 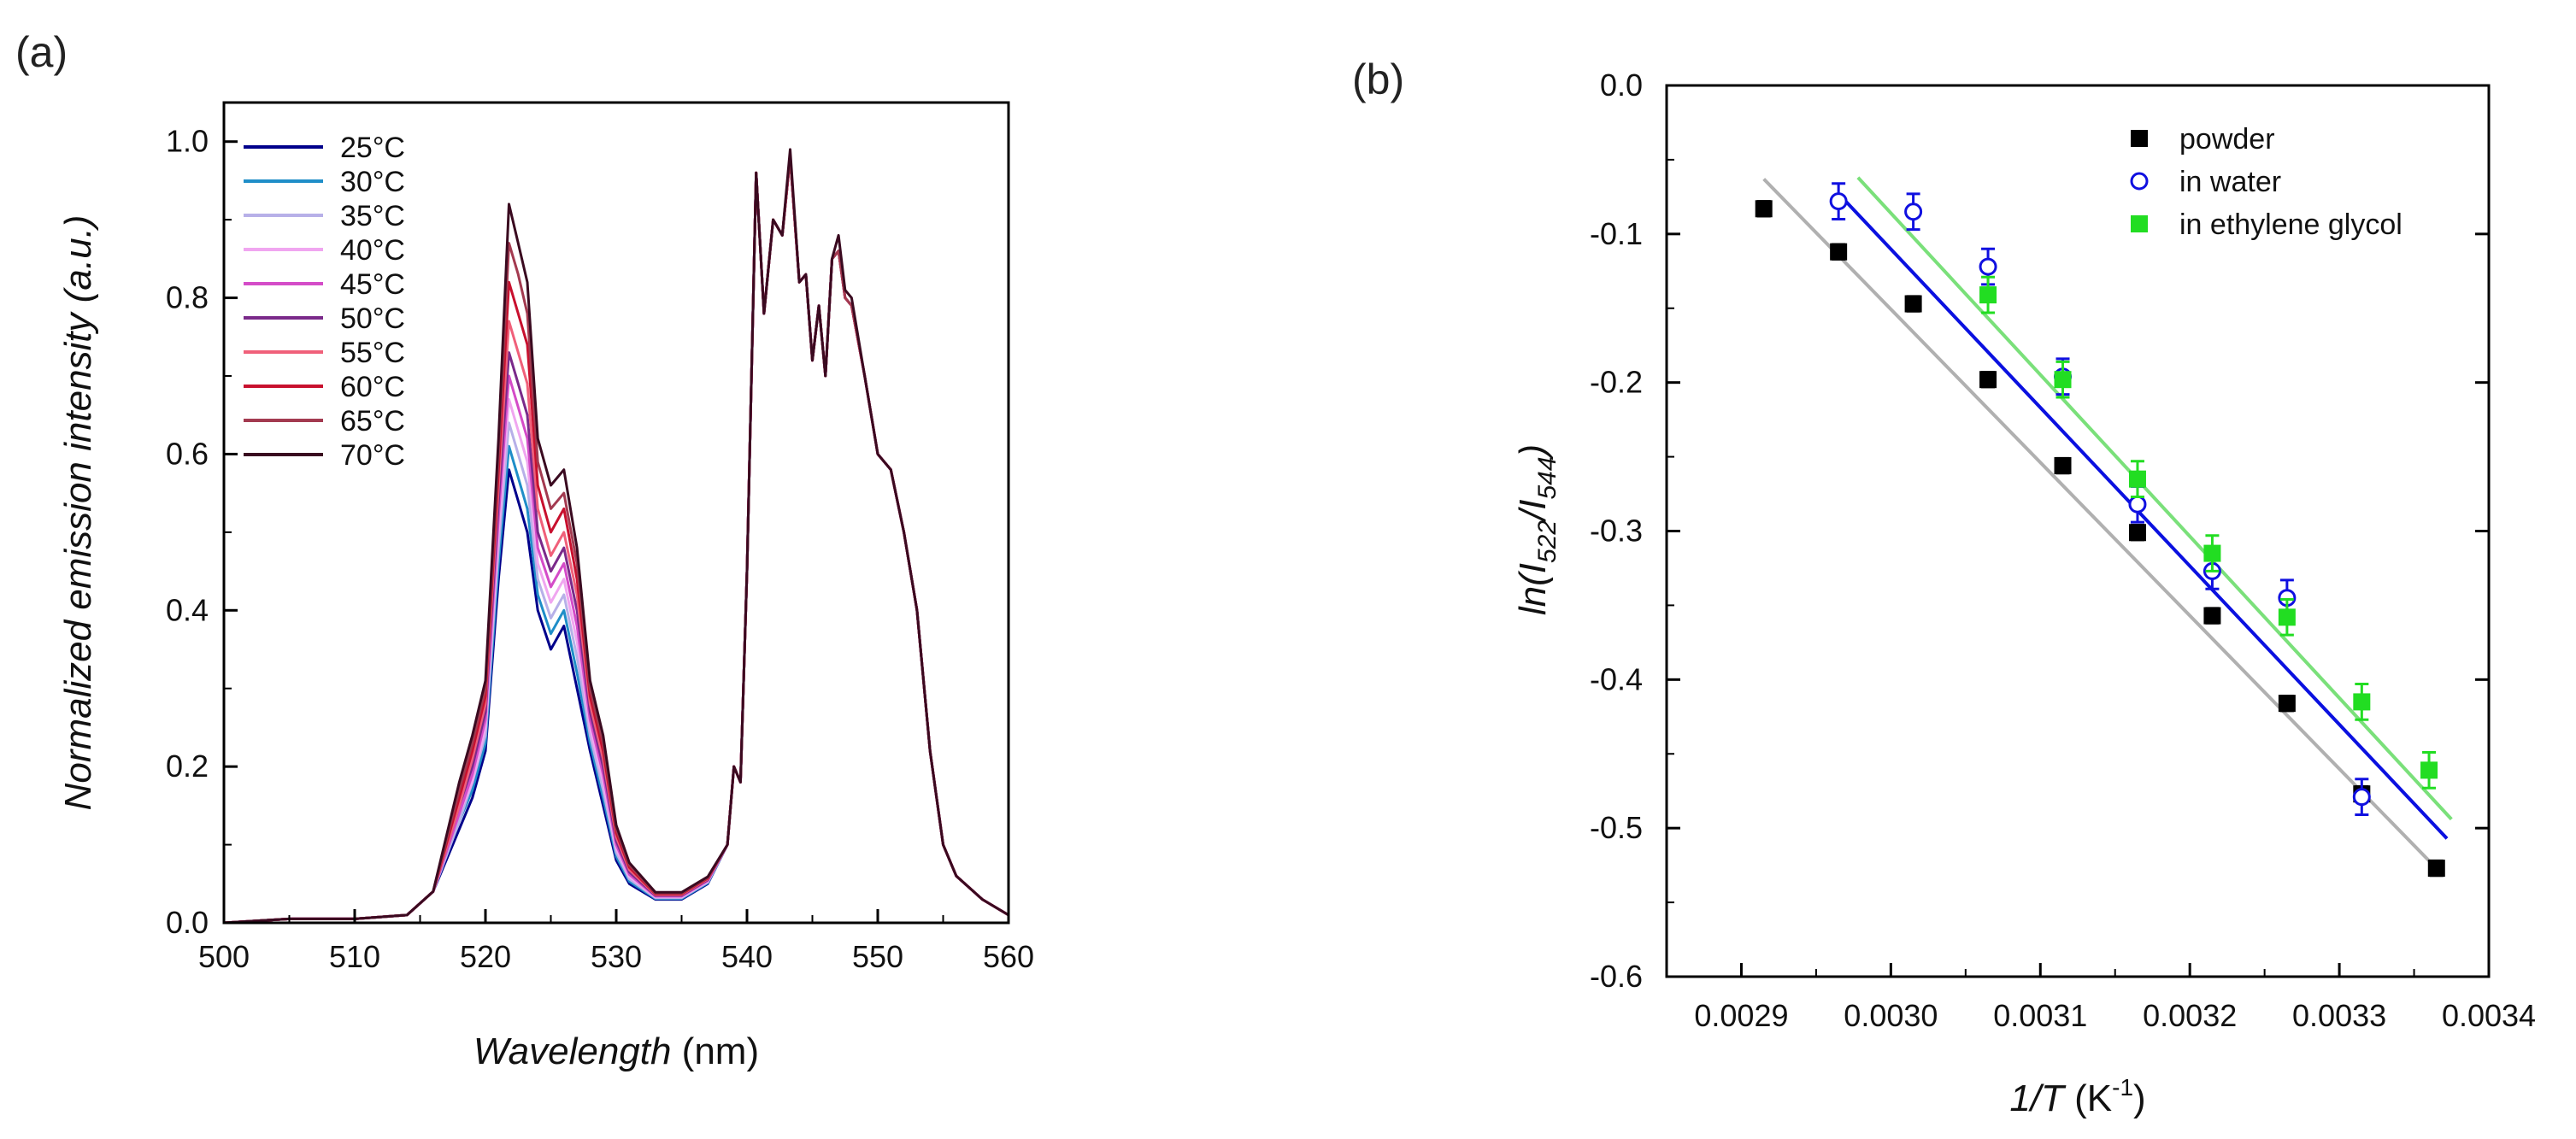 I want to click on x-tick-label: 540, so click(x=747, y=956).